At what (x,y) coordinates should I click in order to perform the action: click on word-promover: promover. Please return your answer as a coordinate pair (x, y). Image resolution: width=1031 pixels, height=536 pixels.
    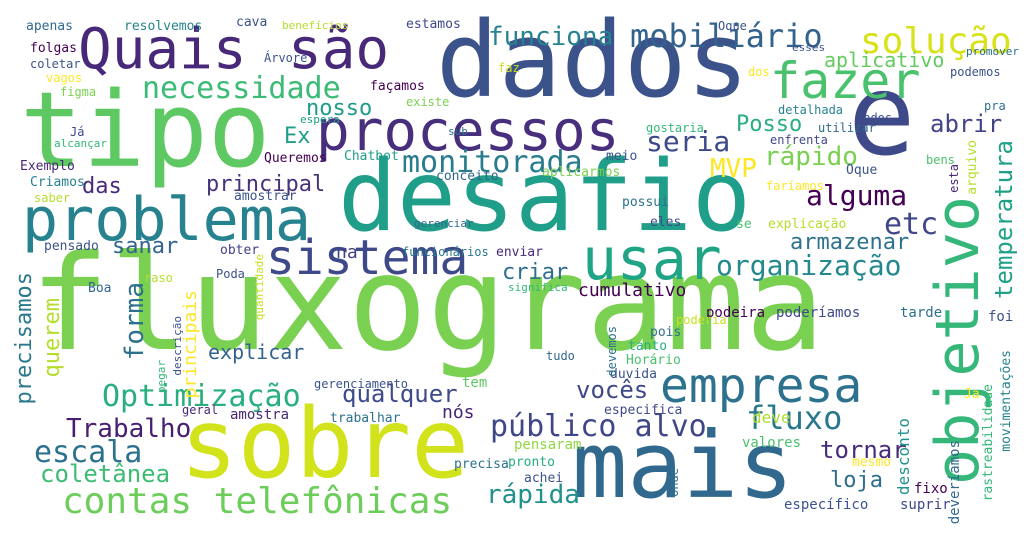
    Looking at the image, I should click on (992, 51).